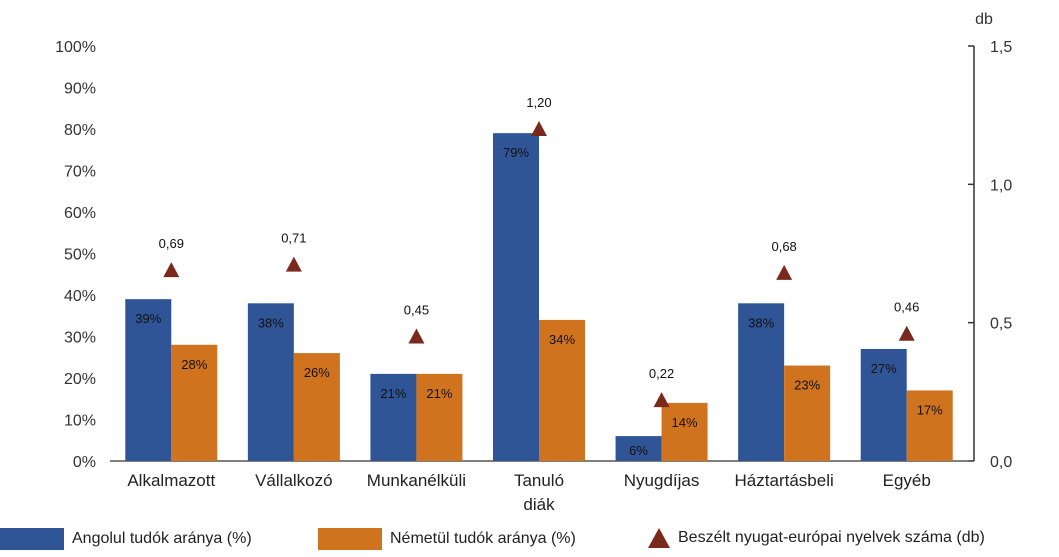  Describe the element at coordinates (784, 480) in the screenshot. I see `category-label: Háztartásbeli` at that location.